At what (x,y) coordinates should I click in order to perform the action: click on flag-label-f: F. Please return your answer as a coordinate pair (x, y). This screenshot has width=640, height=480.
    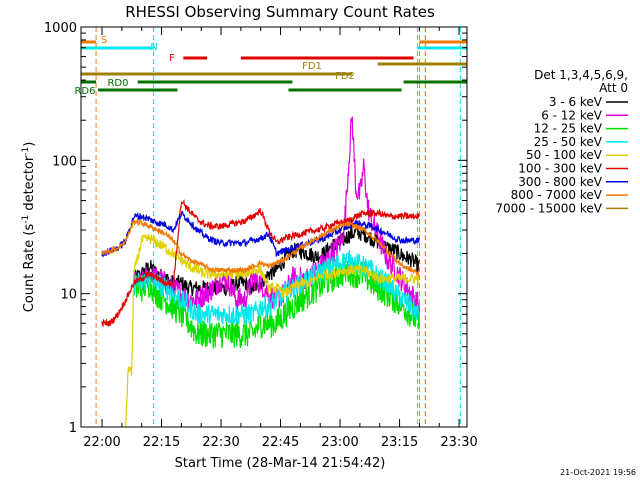
    Looking at the image, I should click on (172, 58).